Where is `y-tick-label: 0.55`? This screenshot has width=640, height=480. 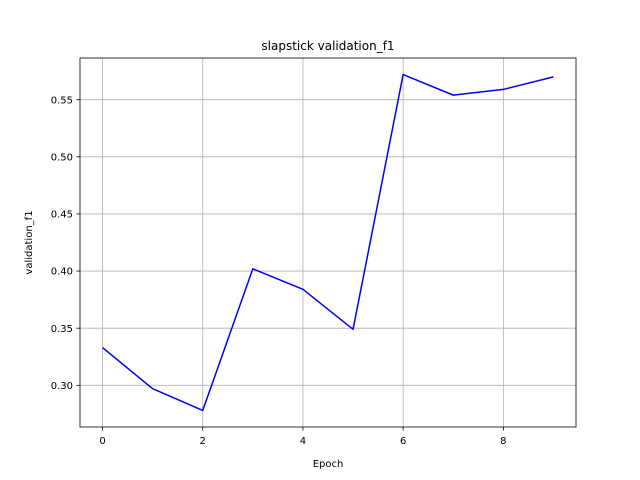
y-tick-label: 0.55 is located at coordinates (62, 100).